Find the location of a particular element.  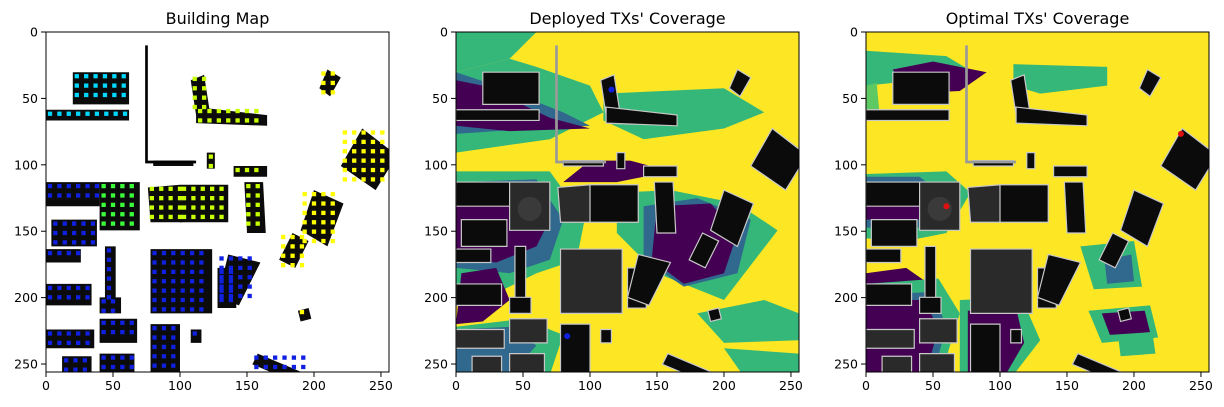

round-building is located at coordinates (529, 208).